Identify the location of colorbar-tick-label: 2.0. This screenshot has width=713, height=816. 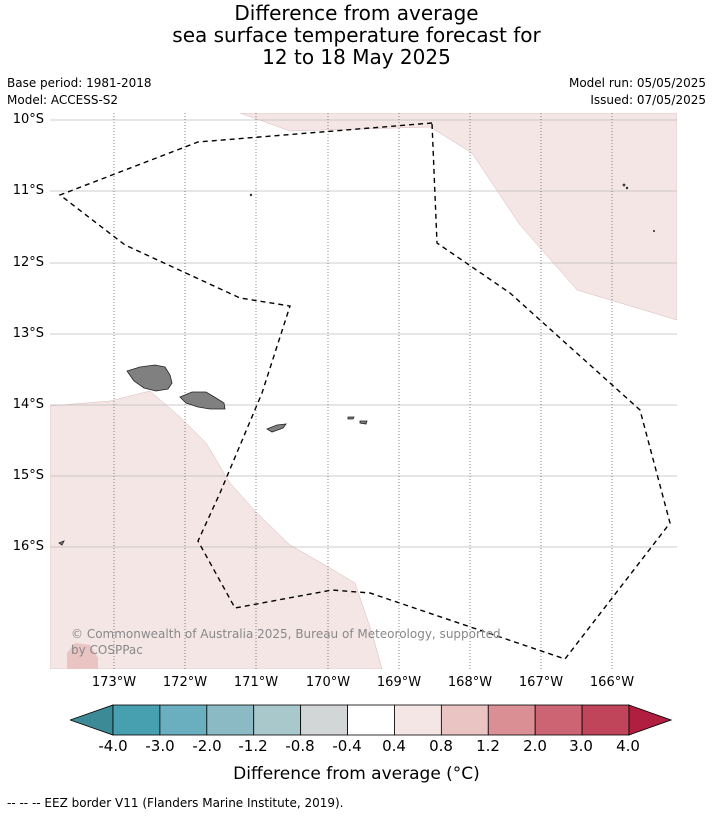
(535, 746).